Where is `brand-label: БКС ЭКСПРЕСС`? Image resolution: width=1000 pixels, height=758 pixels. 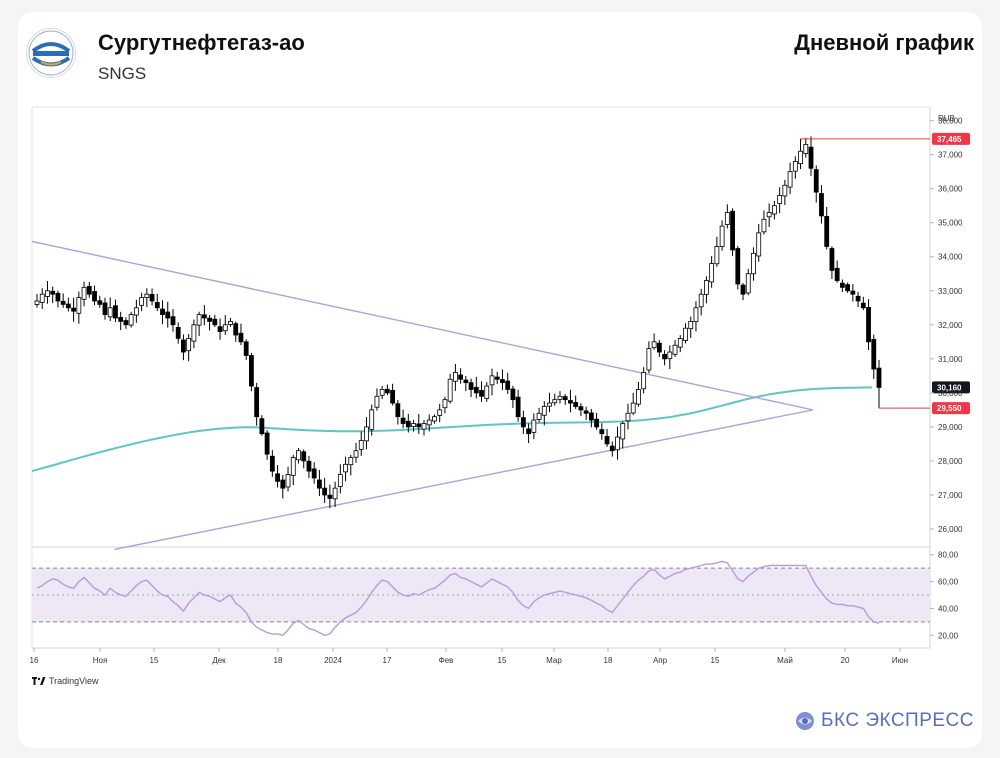 brand-label: БКС ЭКСПРЕСС is located at coordinates (897, 720).